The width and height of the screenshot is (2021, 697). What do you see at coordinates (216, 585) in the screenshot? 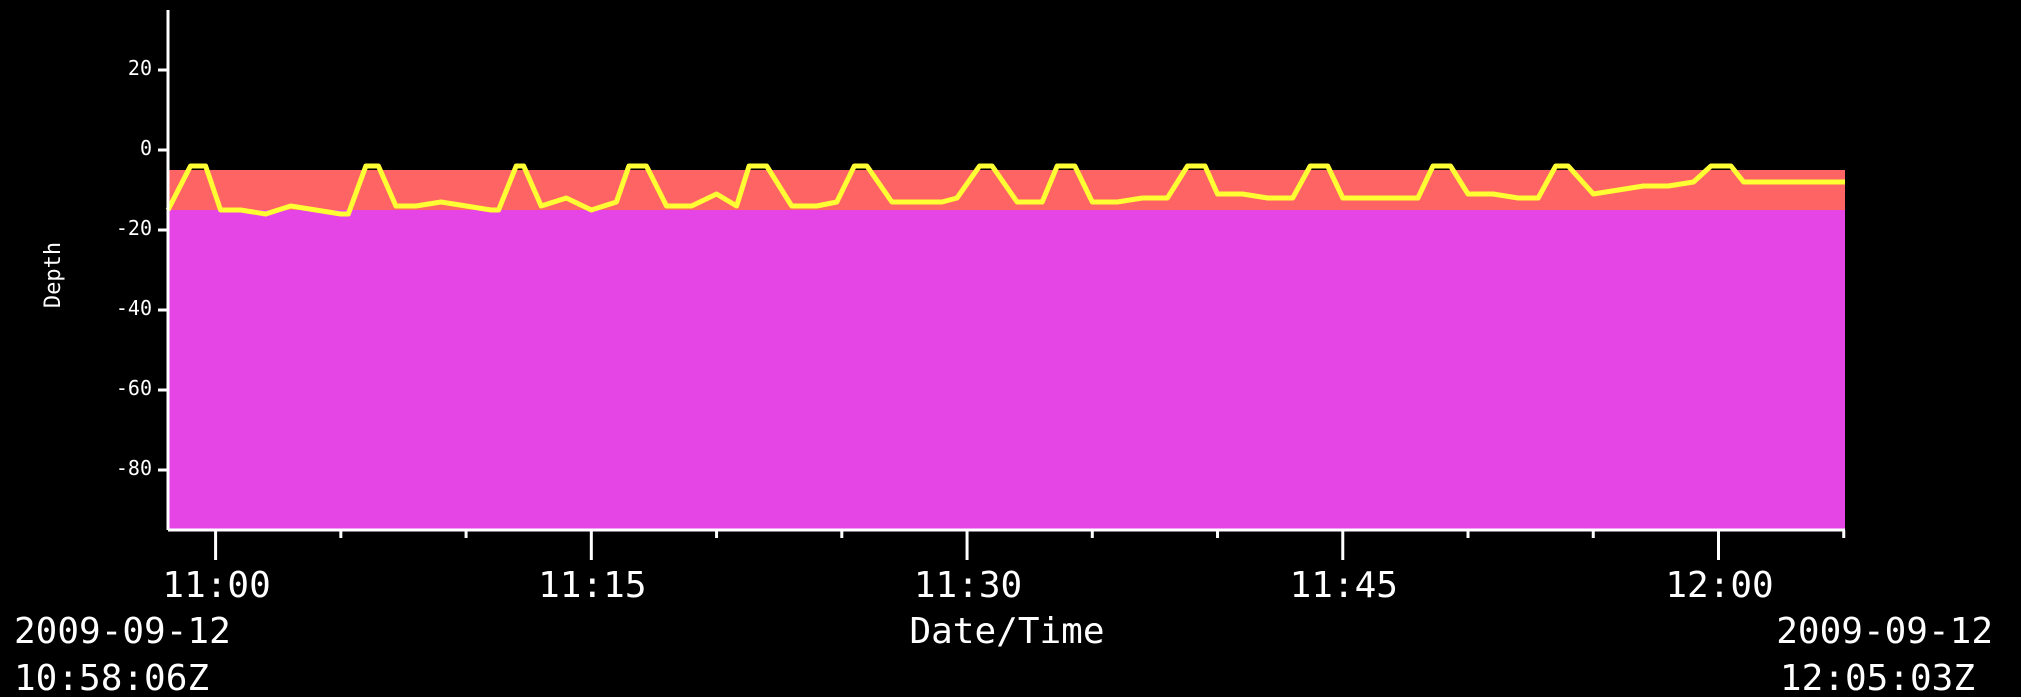
I see `x-tick-label: 11:00` at bounding box center [216, 585].